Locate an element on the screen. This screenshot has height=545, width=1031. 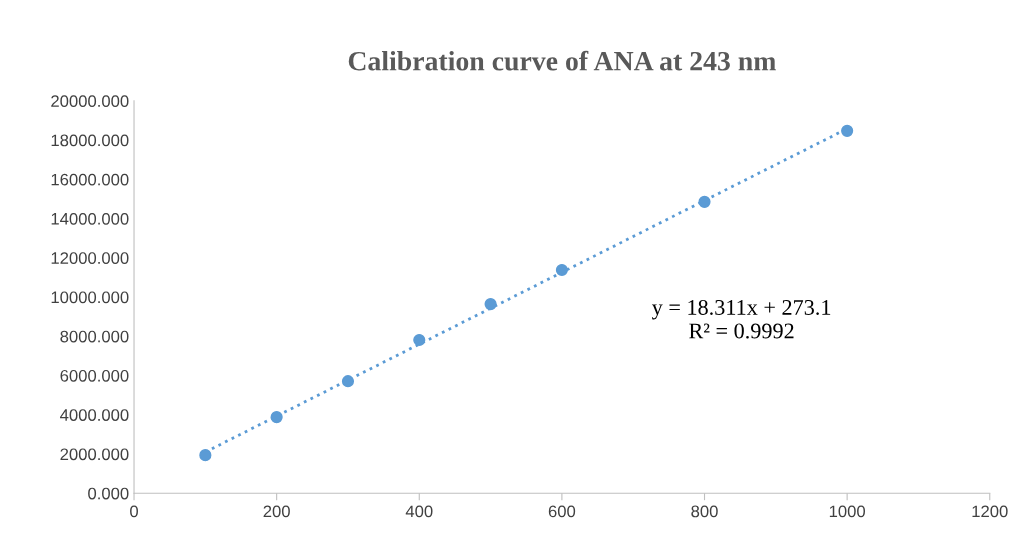
y-tick-label: 14000.000 is located at coordinates (90, 218).